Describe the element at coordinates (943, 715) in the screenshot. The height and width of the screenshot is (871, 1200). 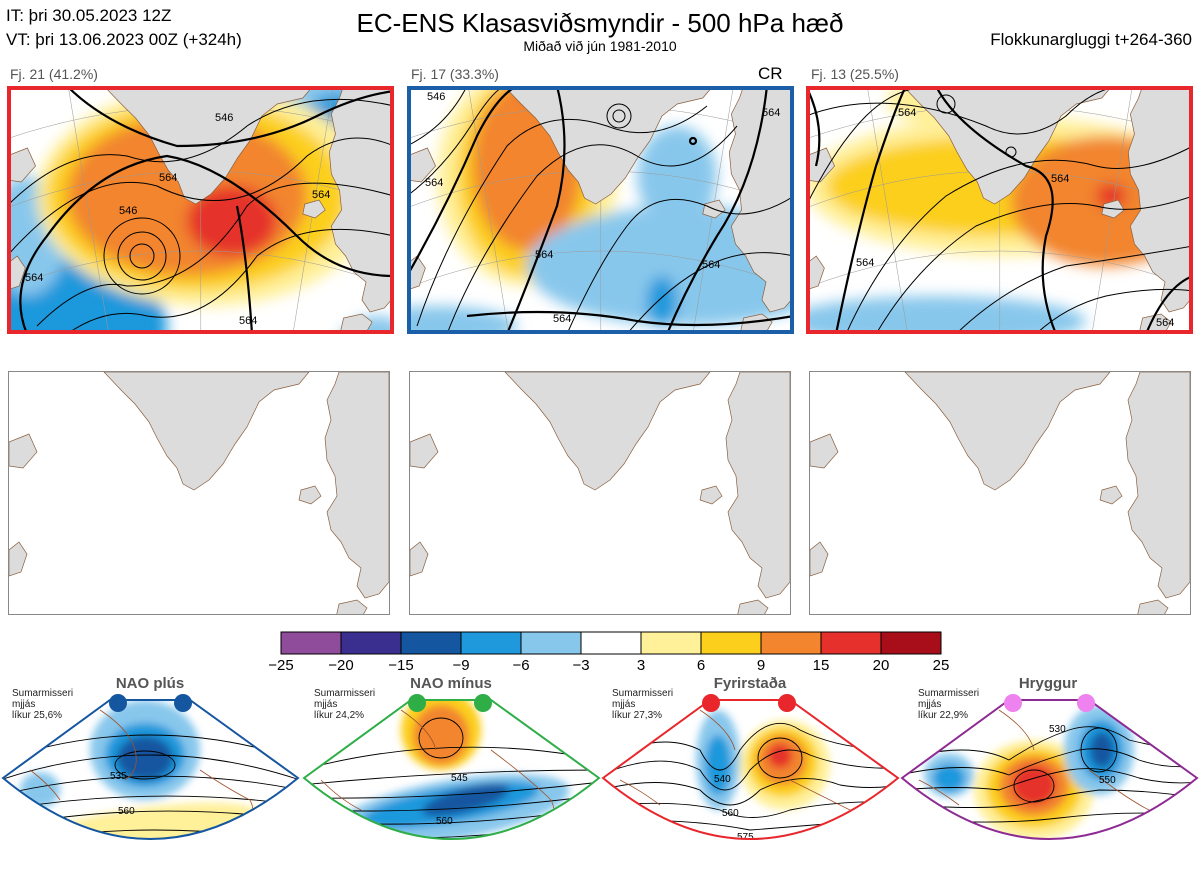
I see `regime-4-prob: líkur 22,9%` at that location.